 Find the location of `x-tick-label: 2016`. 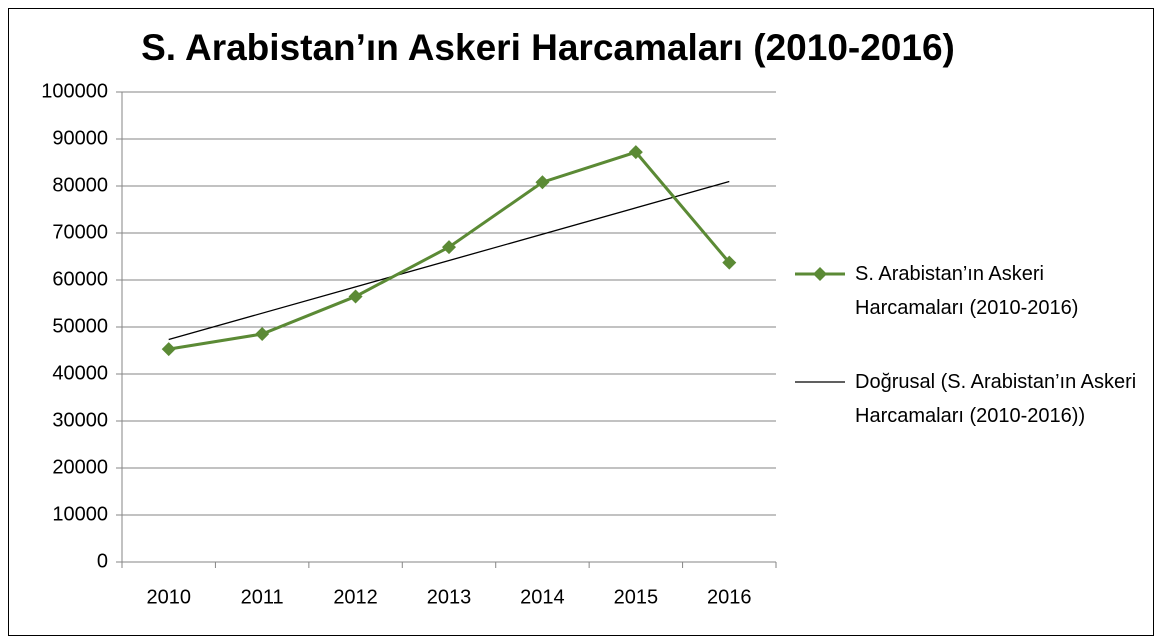

x-tick-label: 2016 is located at coordinates (729, 597).